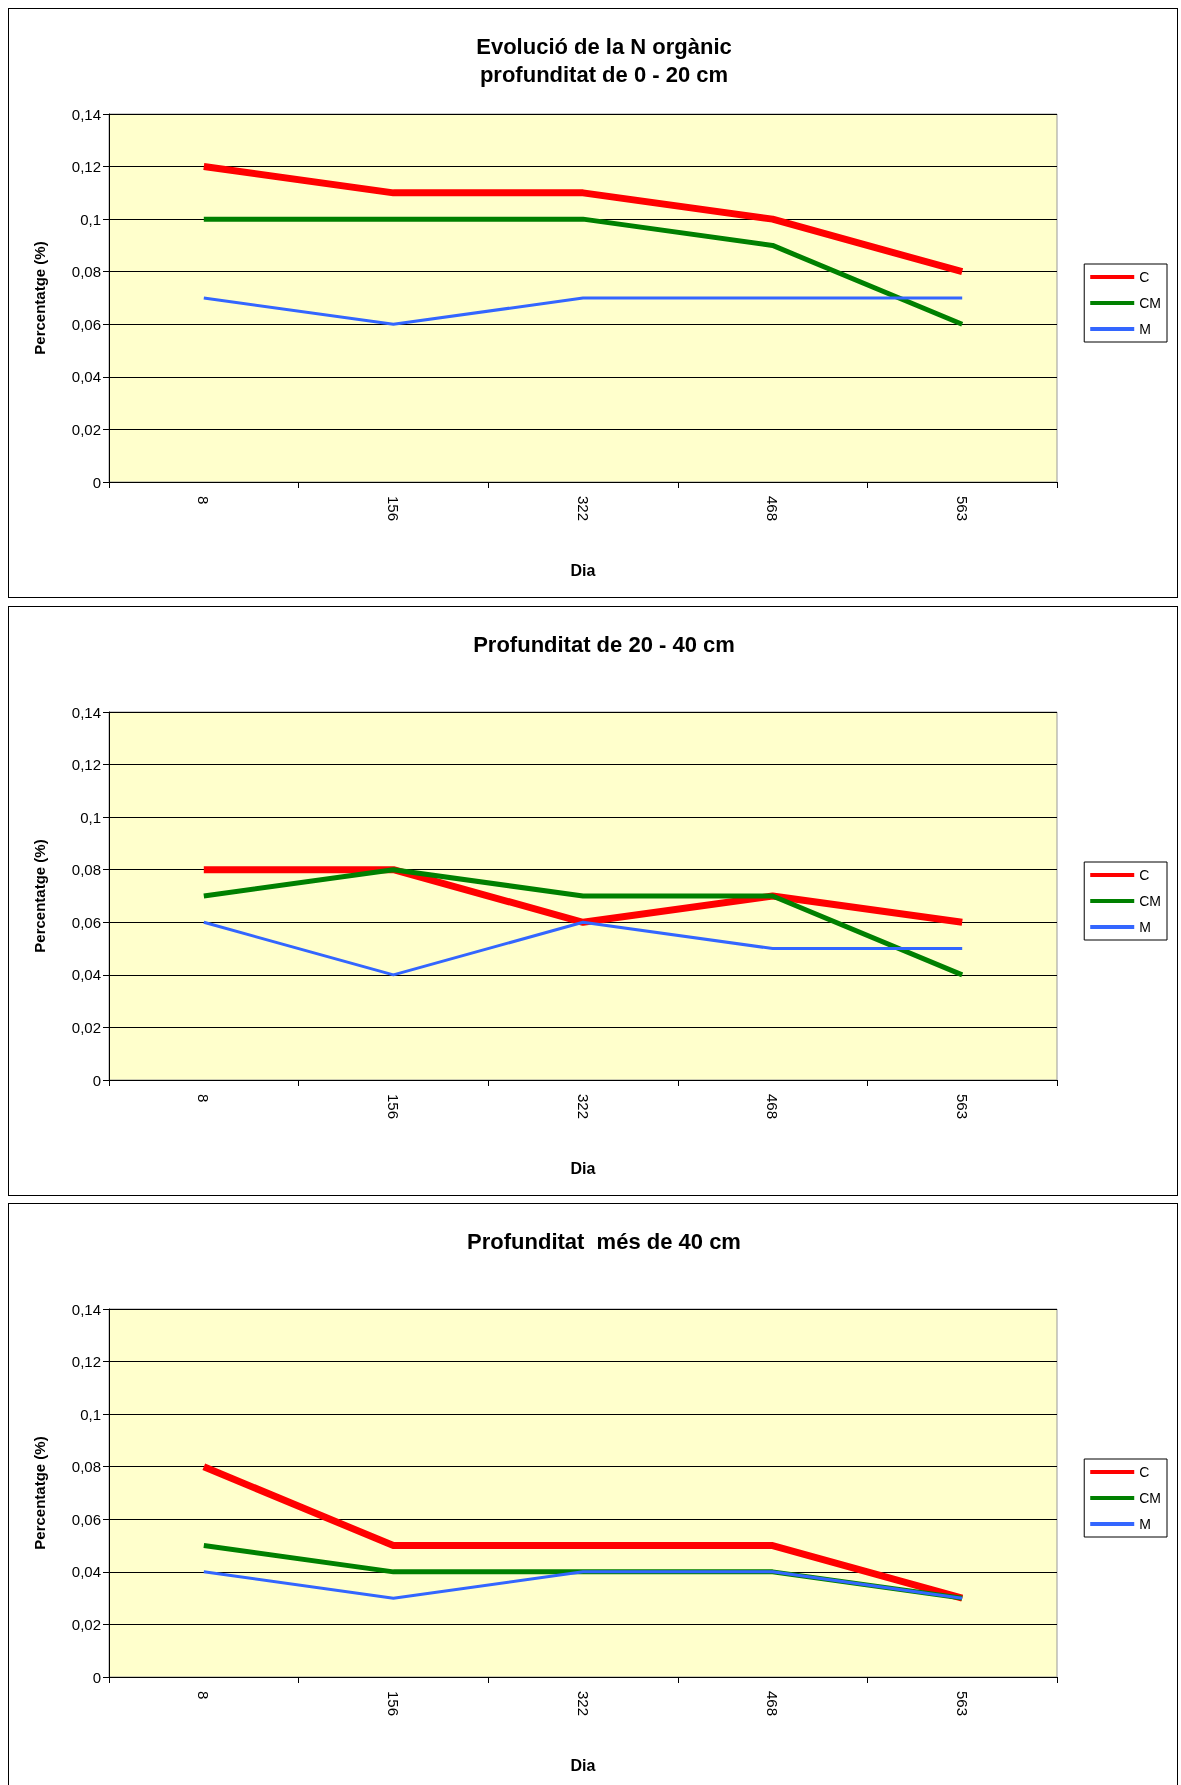 This screenshot has width=1181, height=1785. I want to click on chart-title: Profunditat de 20 - 40 cm, so click(604, 644).